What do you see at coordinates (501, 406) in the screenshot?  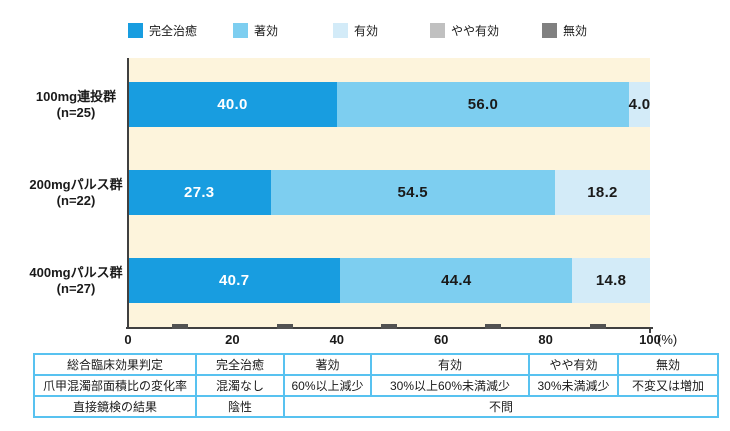 I see `table-cell: 不問` at bounding box center [501, 406].